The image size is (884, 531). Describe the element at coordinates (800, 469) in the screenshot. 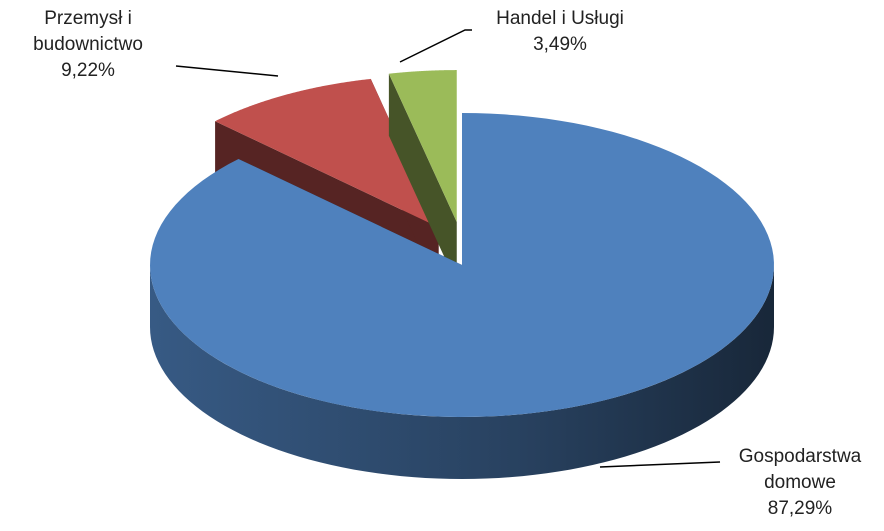

I see `category-label: Gospodarstwa domowe` at that location.